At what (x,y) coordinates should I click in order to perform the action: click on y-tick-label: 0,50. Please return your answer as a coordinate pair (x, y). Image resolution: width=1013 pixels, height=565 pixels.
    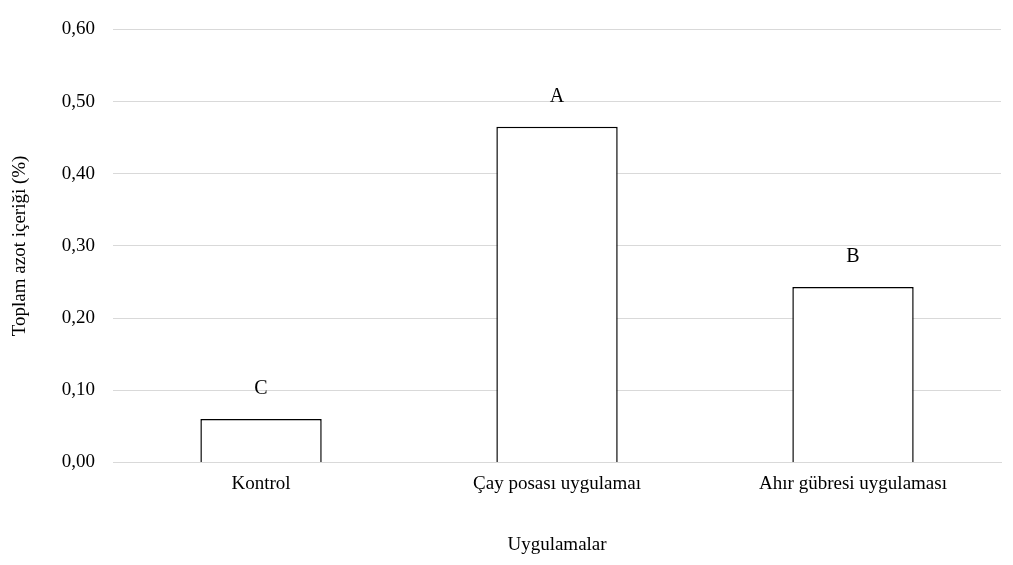
    Looking at the image, I should click on (78, 100).